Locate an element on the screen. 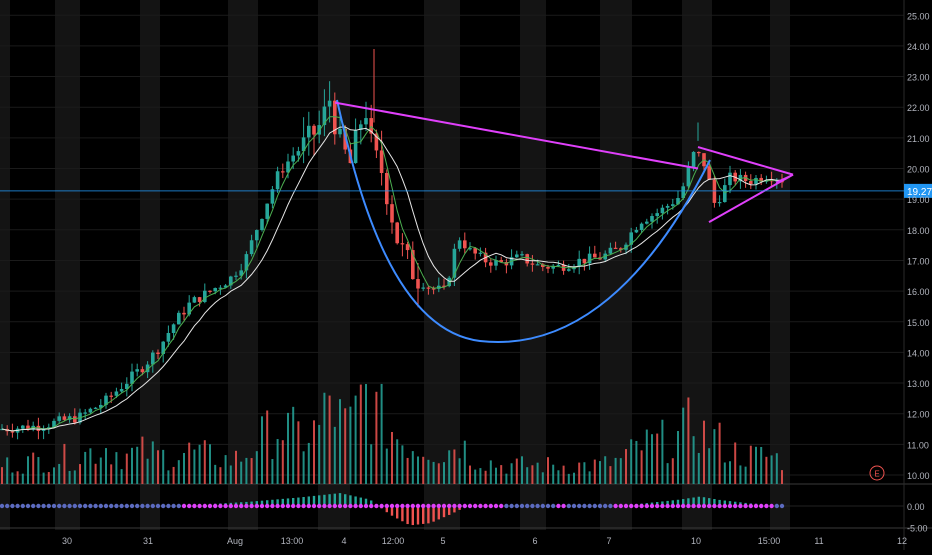 The height and width of the screenshot is (555, 932). price-tick-label: 15.00 is located at coordinates (918, 323).